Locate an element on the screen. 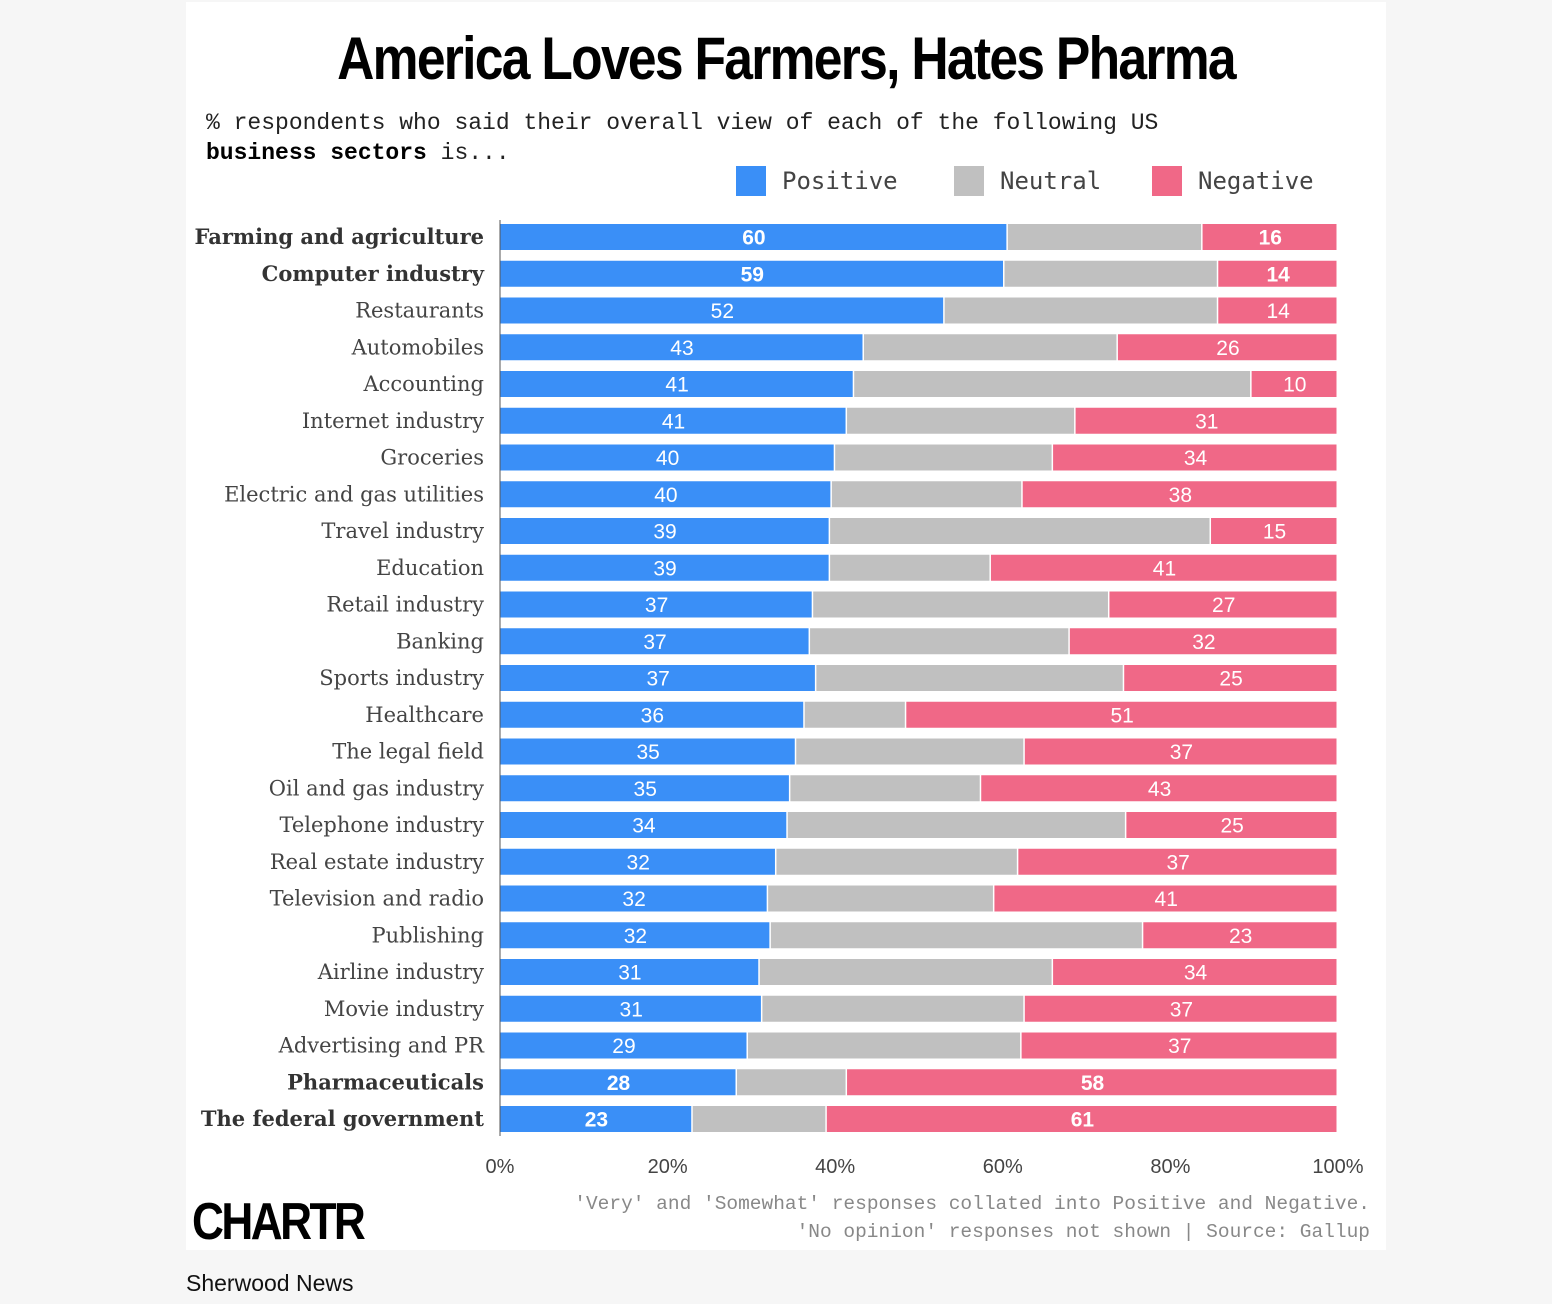 This screenshot has height=1304, width=1552. x-tick-label: 100% is located at coordinates (1337, 1167).